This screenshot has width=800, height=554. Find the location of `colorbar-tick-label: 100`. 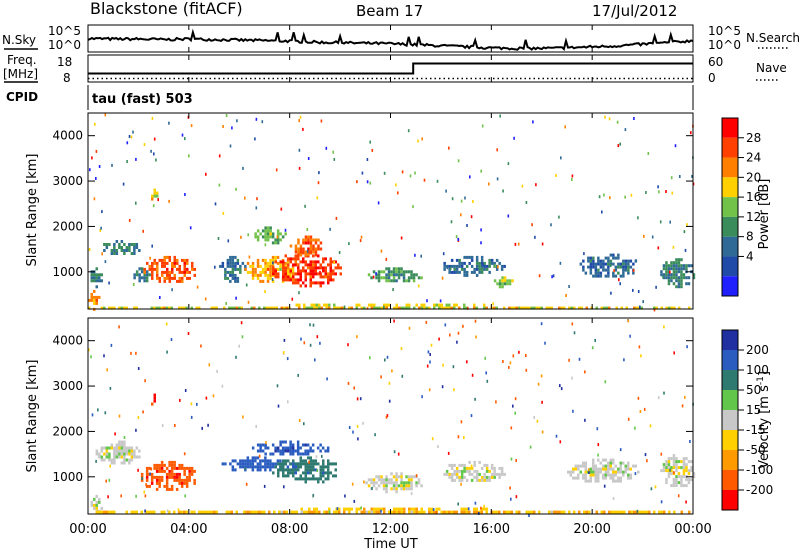

colorbar-tick-label: 100 is located at coordinates (757, 370).